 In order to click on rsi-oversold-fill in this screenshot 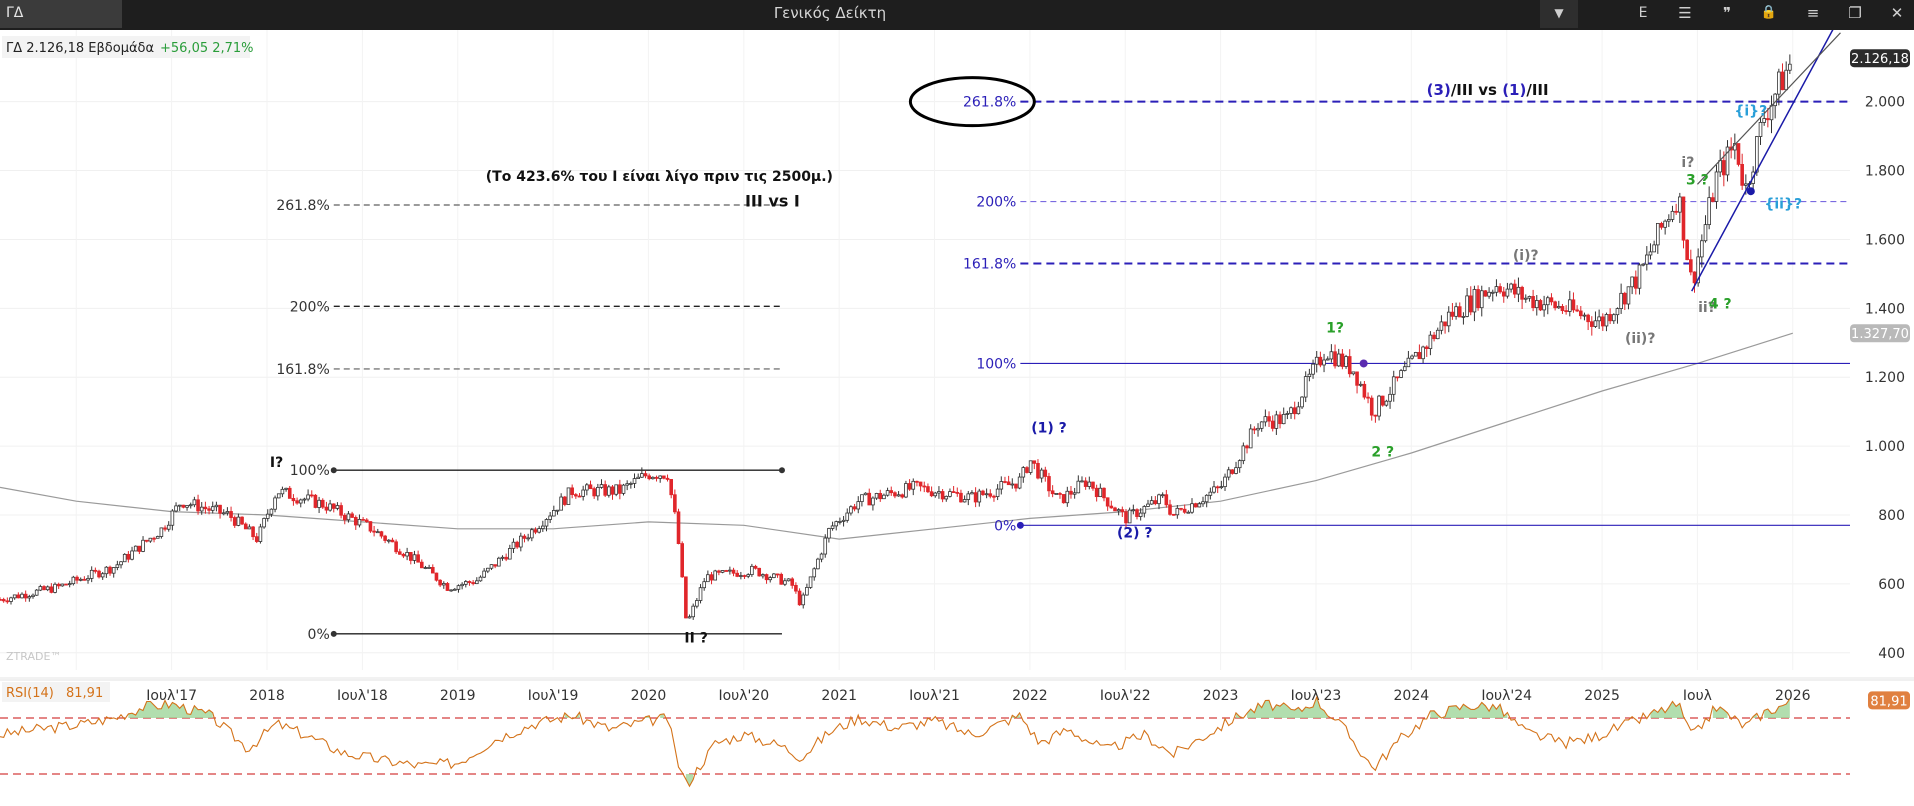, I will do `click(689, 780)`.